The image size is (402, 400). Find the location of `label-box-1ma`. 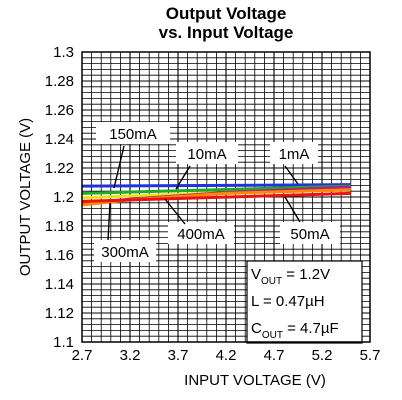

label-box-1ma is located at coordinates (294, 153).